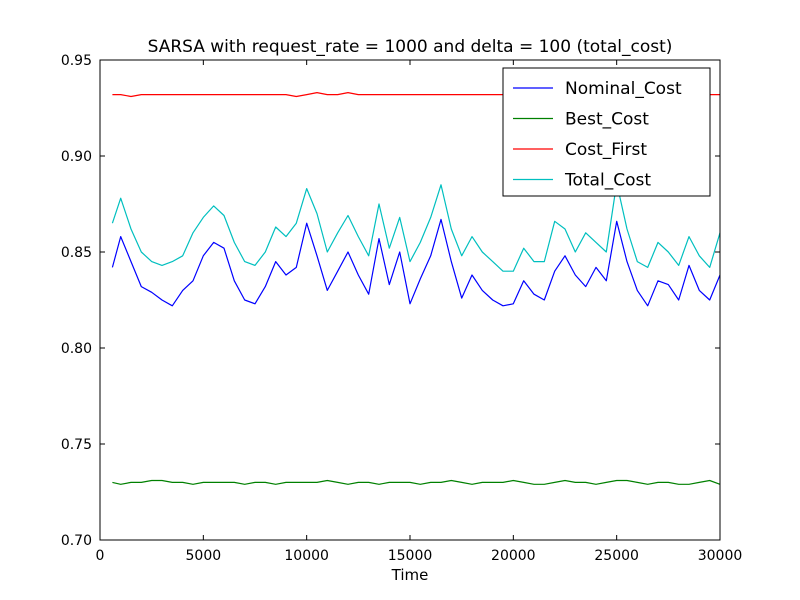 This screenshot has height=600, width=800. What do you see at coordinates (204, 556) in the screenshot?
I see `x-tick-label: 5000` at bounding box center [204, 556].